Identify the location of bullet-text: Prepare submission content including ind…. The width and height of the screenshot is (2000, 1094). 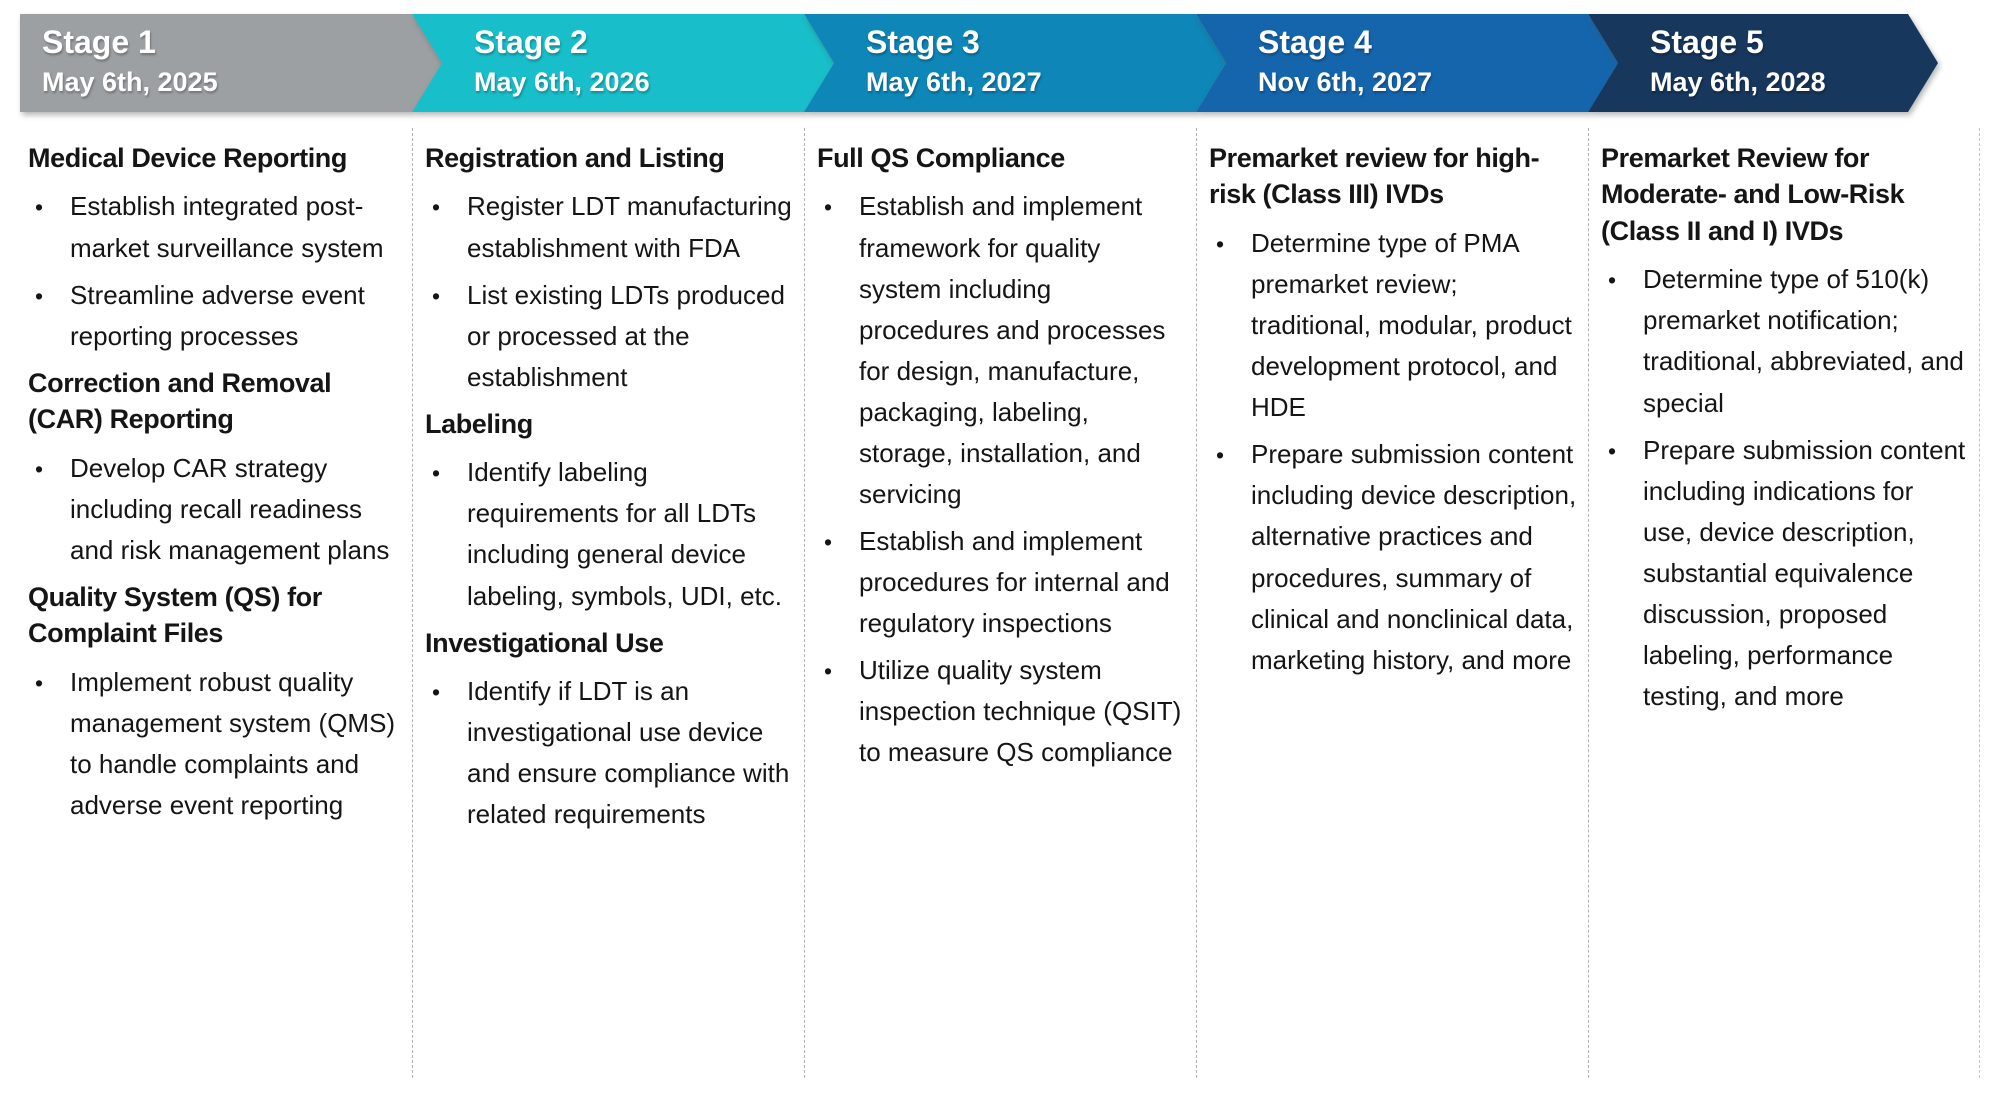
(1804, 573).